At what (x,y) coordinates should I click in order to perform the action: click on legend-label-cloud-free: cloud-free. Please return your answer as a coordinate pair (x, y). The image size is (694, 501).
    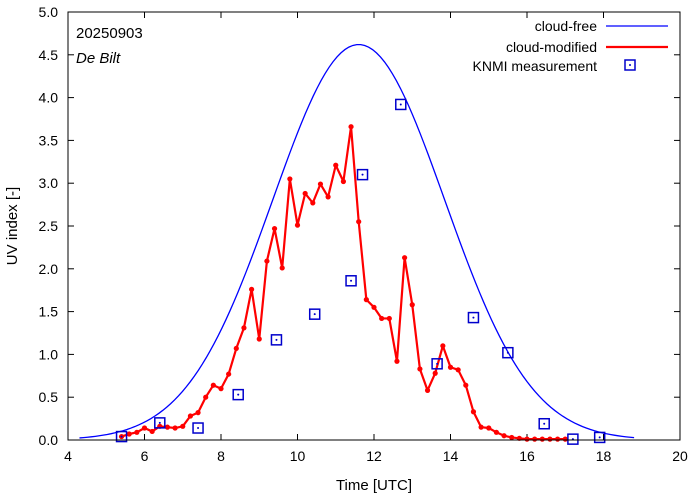
    Looking at the image, I should click on (566, 26).